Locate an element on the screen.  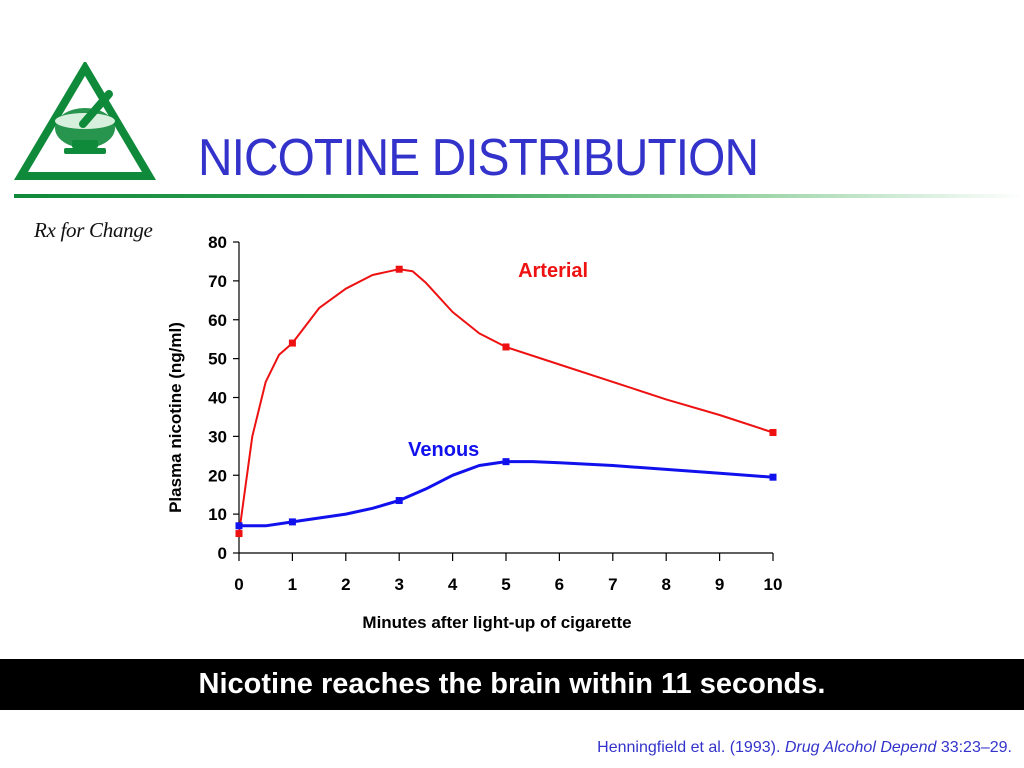
title-divider is located at coordinates (519, 196).